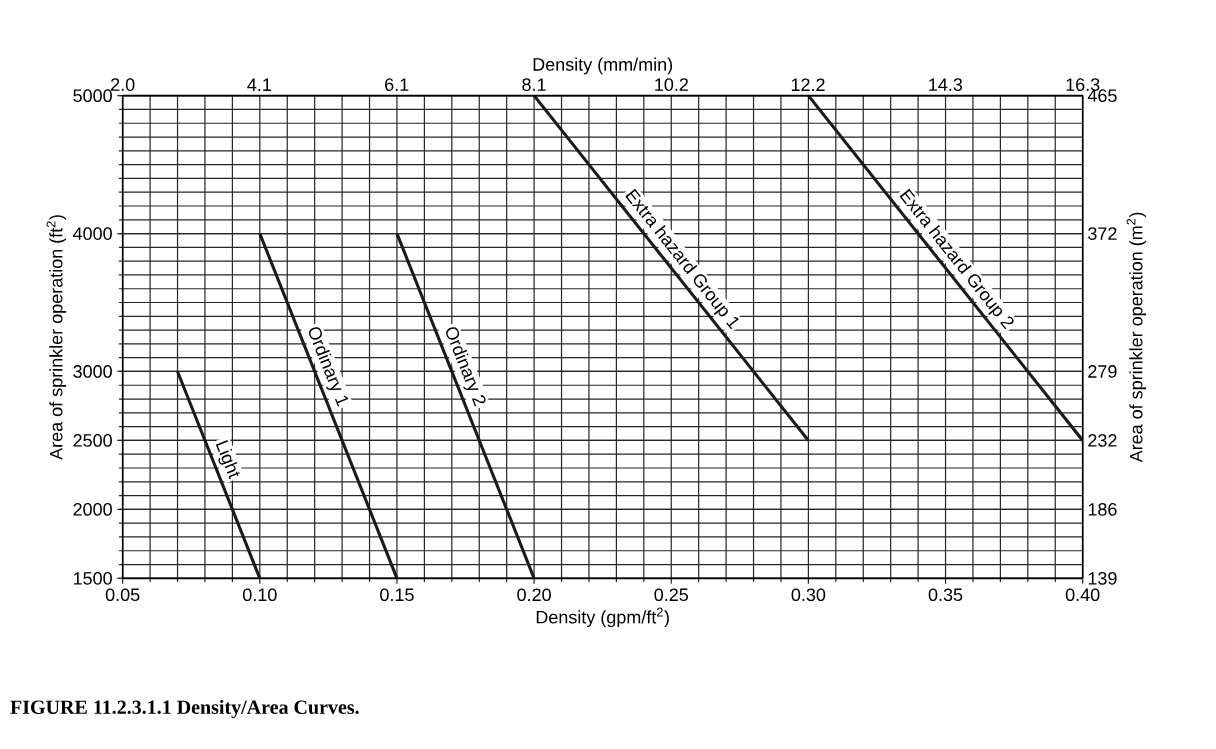 This screenshot has height=749, width=1216. What do you see at coordinates (184, 709) in the screenshot?
I see `text: FIGURE 11.2.3.1.1 Density/Area Curves.` at bounding box center [184, 709].